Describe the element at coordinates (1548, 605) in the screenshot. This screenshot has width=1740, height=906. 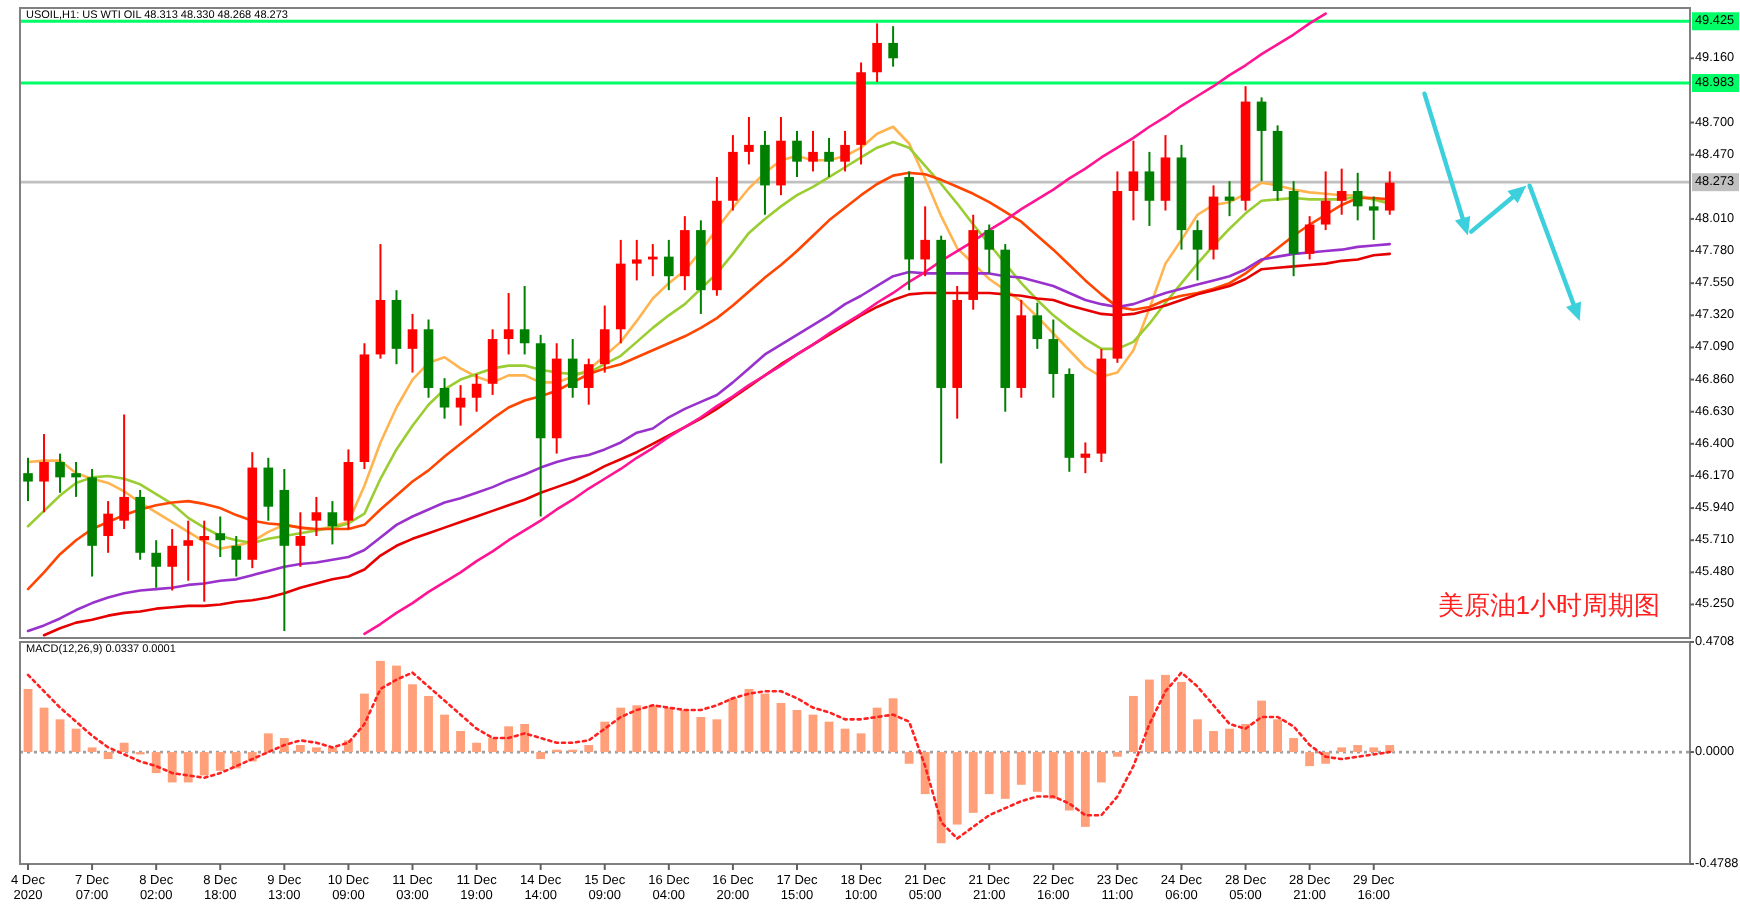
I see `text: 美原油1小时周期图` at that location.